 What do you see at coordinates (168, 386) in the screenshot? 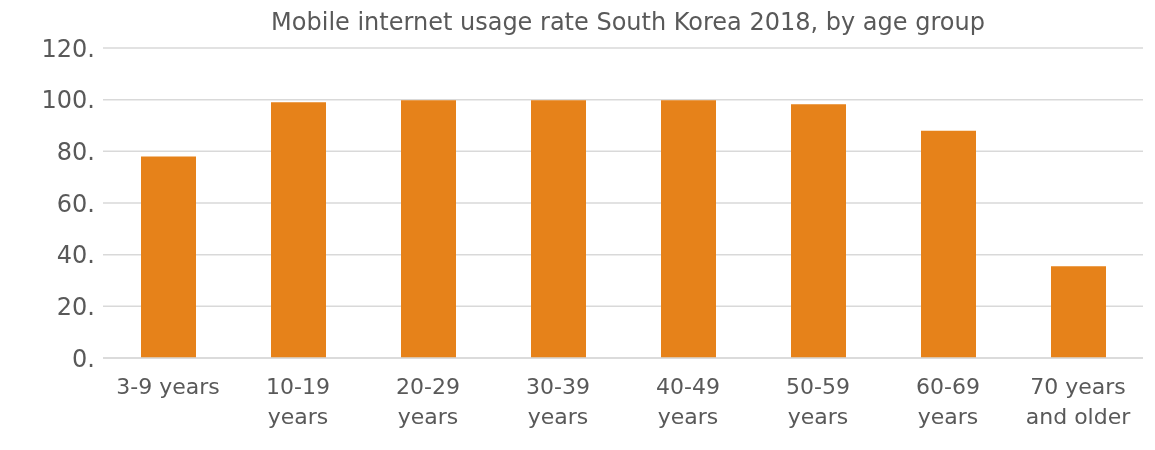
I see `x-tick-label: 3-9 years` at bounding box center [168, 386].